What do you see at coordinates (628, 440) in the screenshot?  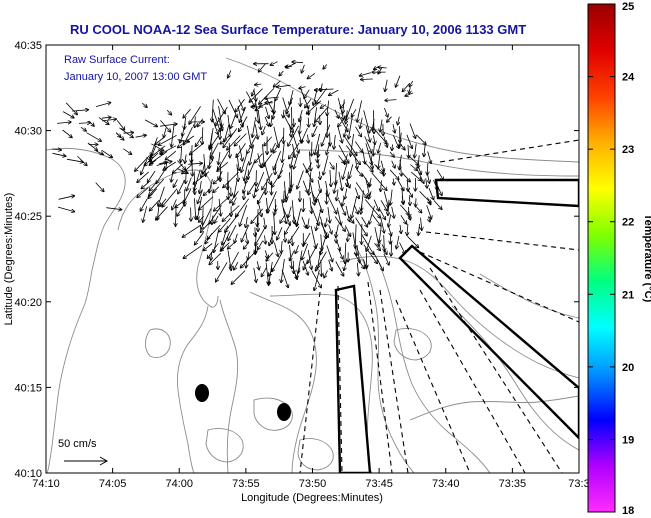 I see `colorbar-tick-label: 19` at bounding box center [628, 440].